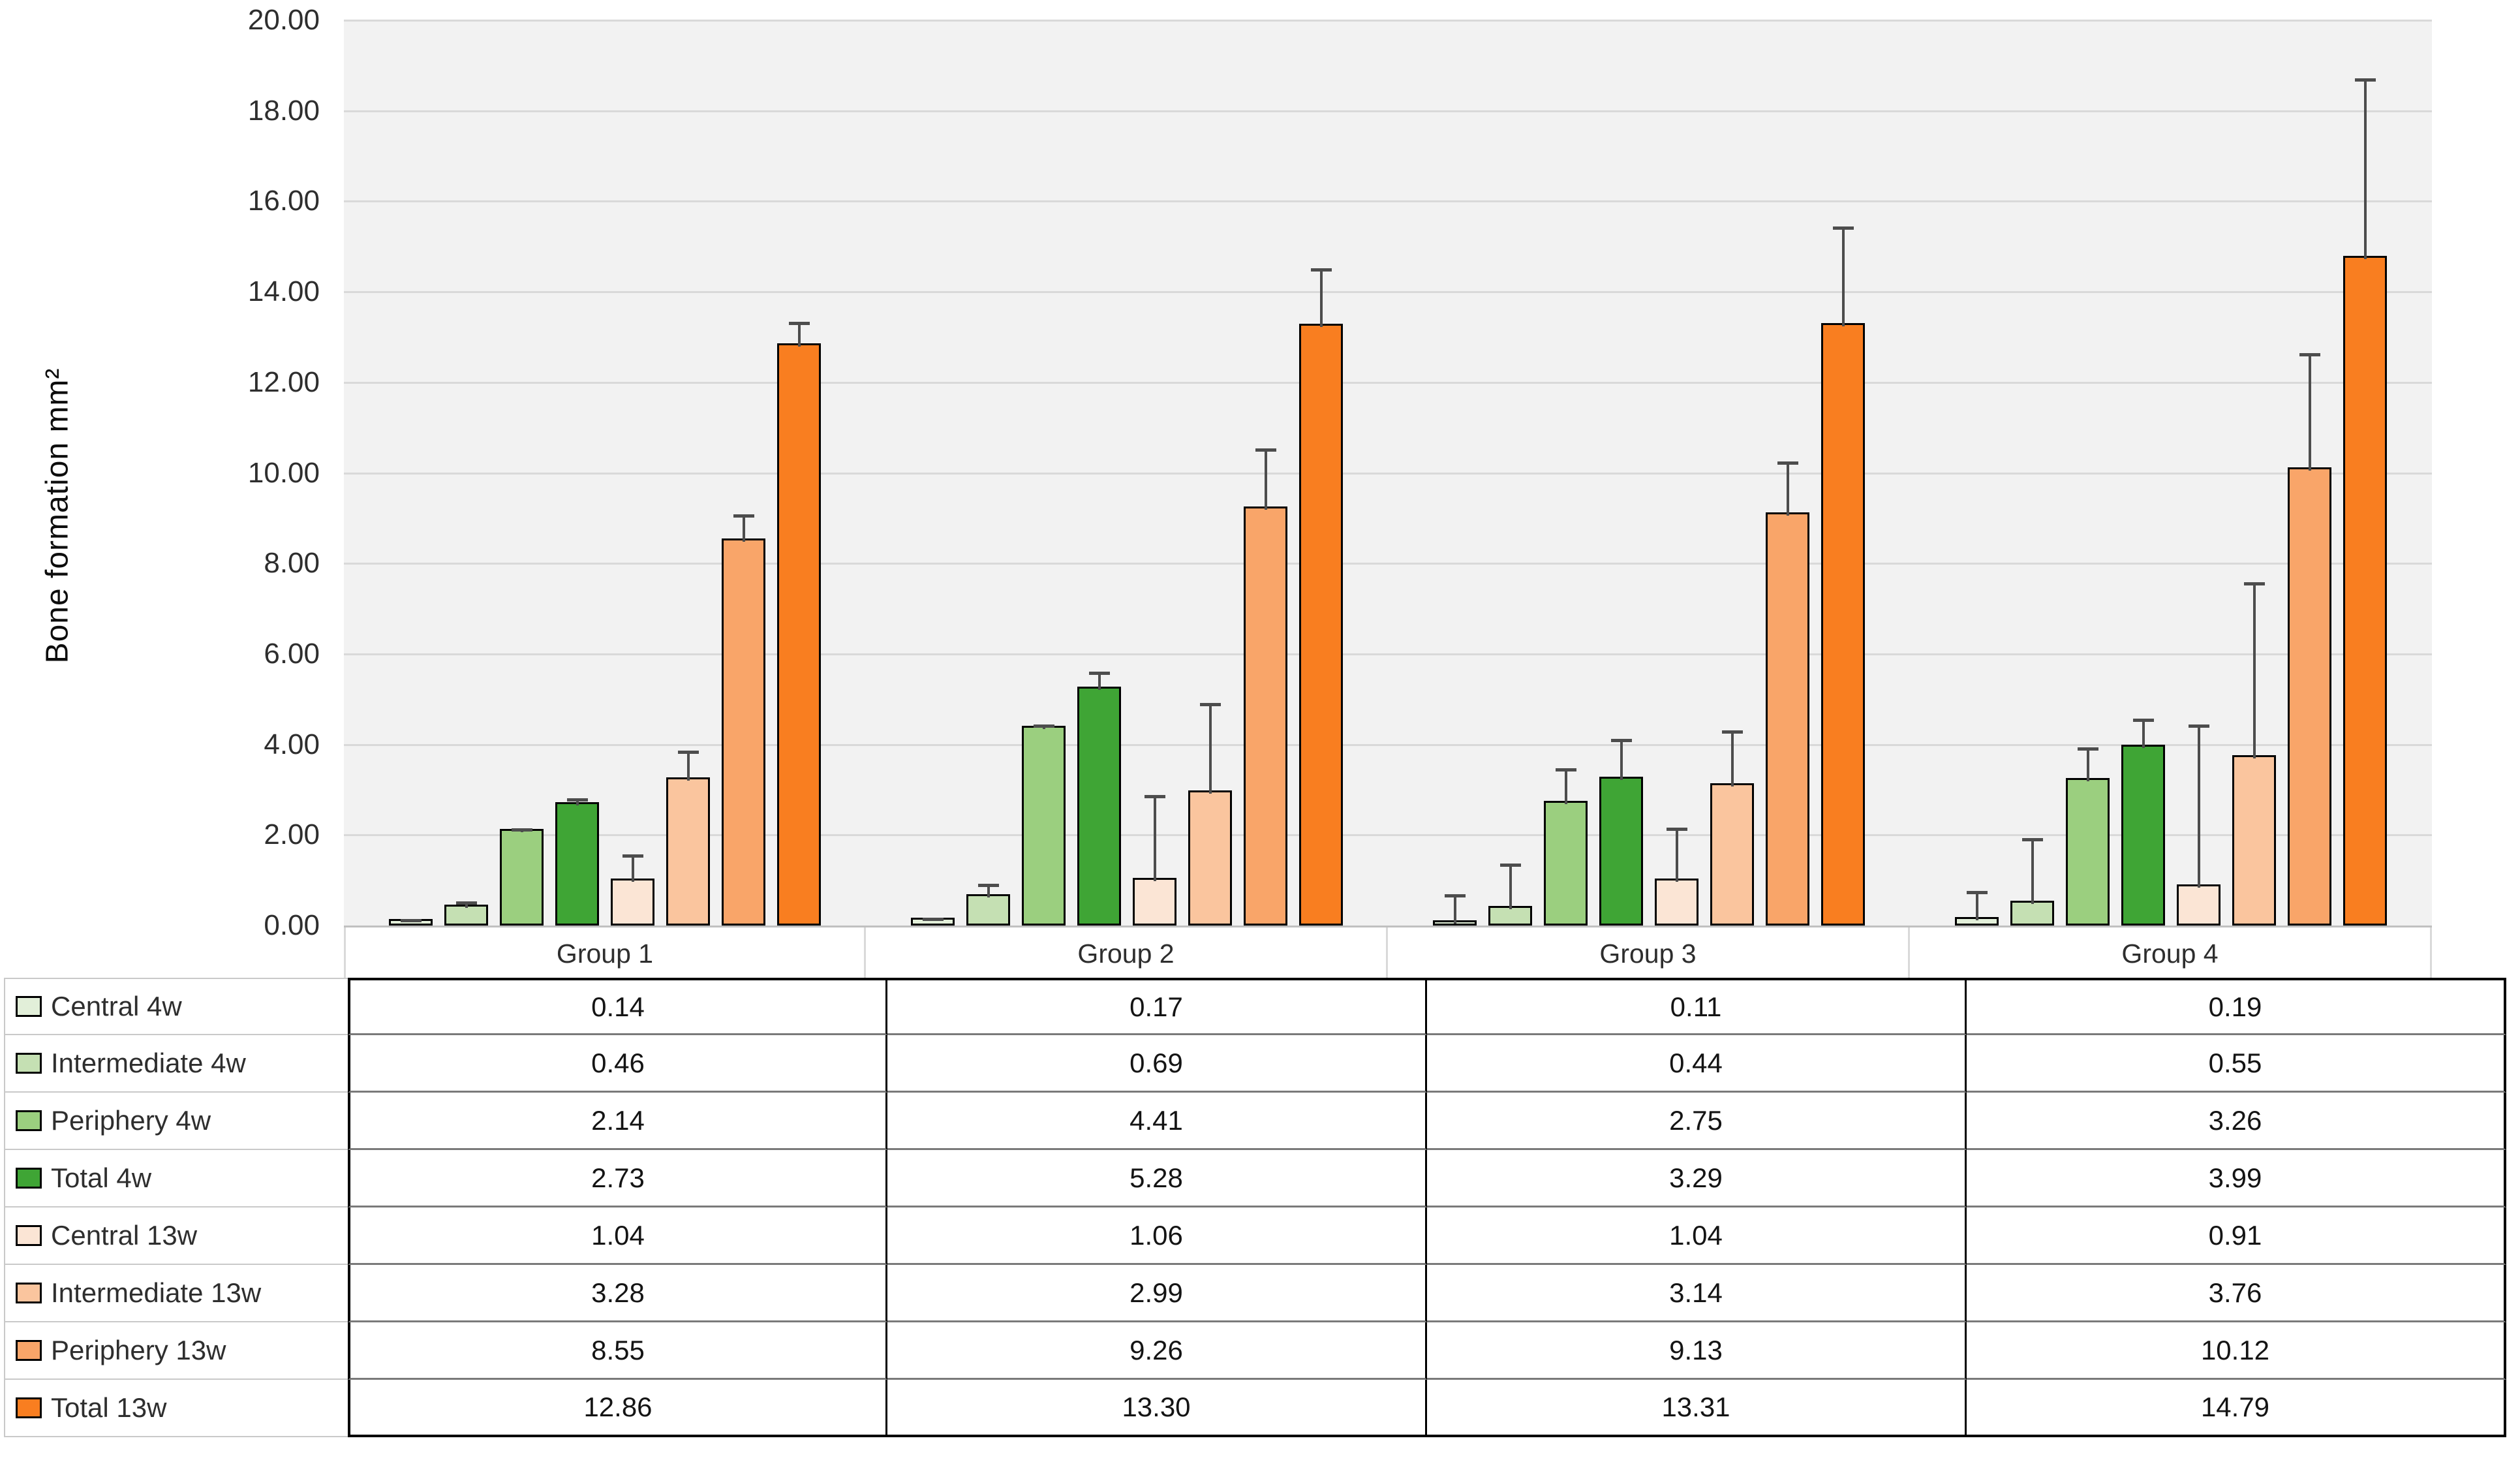  I want to click on table-value-periphery-13w-group-3: 9.13, so click(1697, 1351).